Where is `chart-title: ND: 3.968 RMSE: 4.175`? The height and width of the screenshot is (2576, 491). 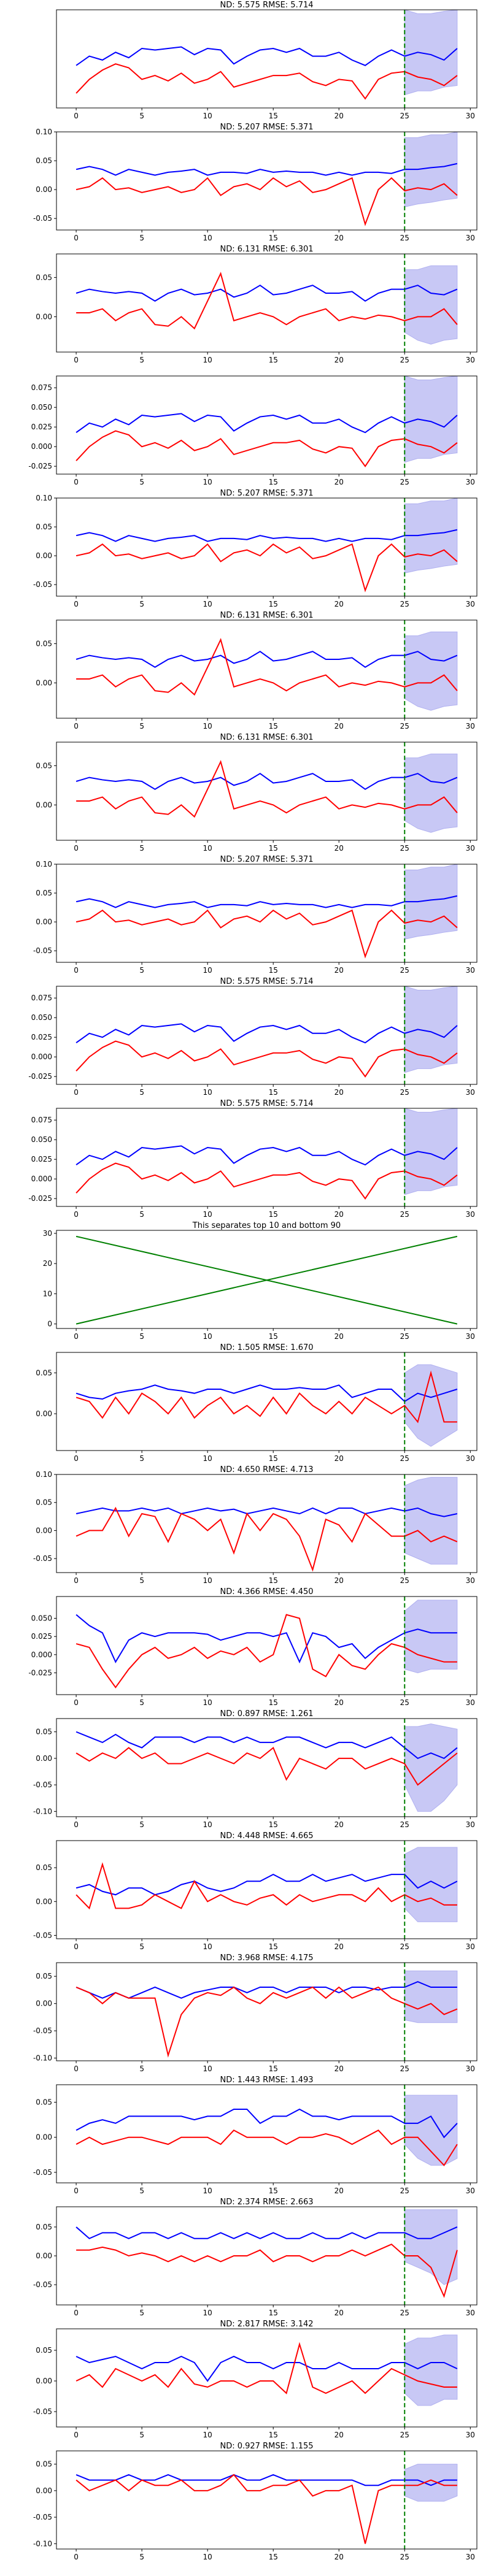
chart-title: ND: 3.968 RMSE: 4.175 is located at coordinates (267, 1958).